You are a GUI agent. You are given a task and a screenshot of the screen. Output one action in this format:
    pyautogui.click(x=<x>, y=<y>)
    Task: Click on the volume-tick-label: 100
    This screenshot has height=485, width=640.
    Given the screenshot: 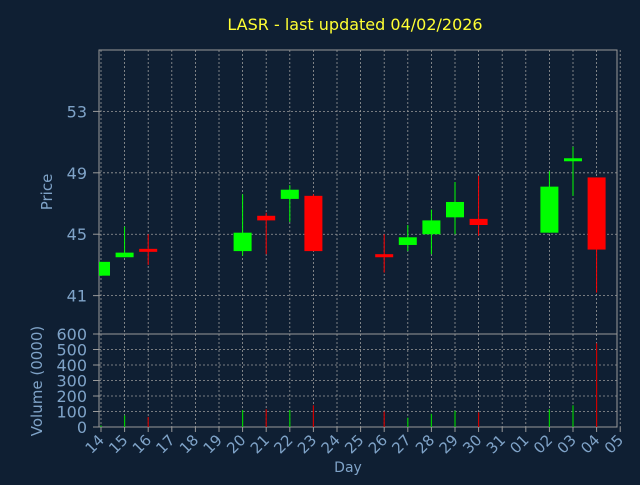 What is the action you would take?
    pyautogui.click(x=71, y=412)
    